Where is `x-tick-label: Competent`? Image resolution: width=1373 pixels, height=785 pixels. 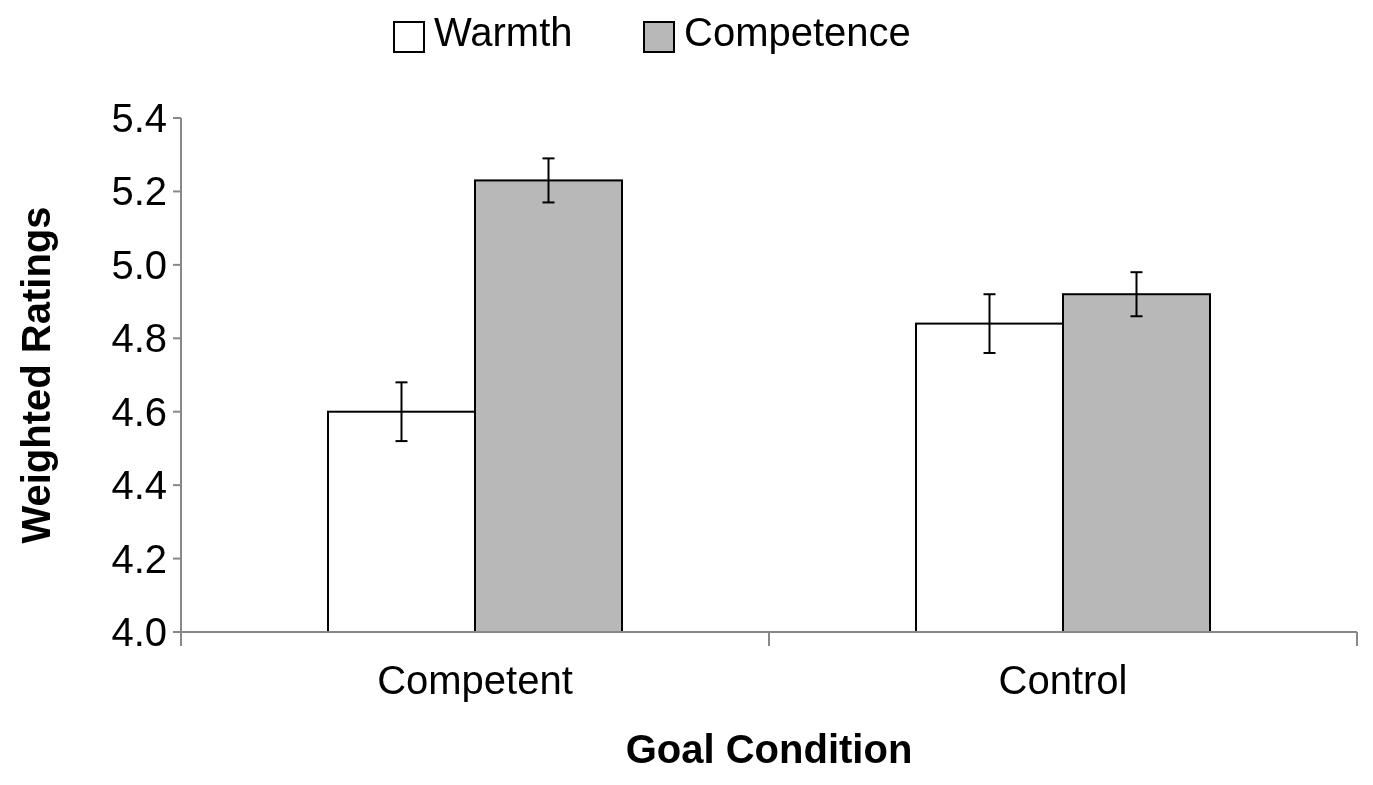 x-tick-label: Competent is located at coordinates (475, 680).